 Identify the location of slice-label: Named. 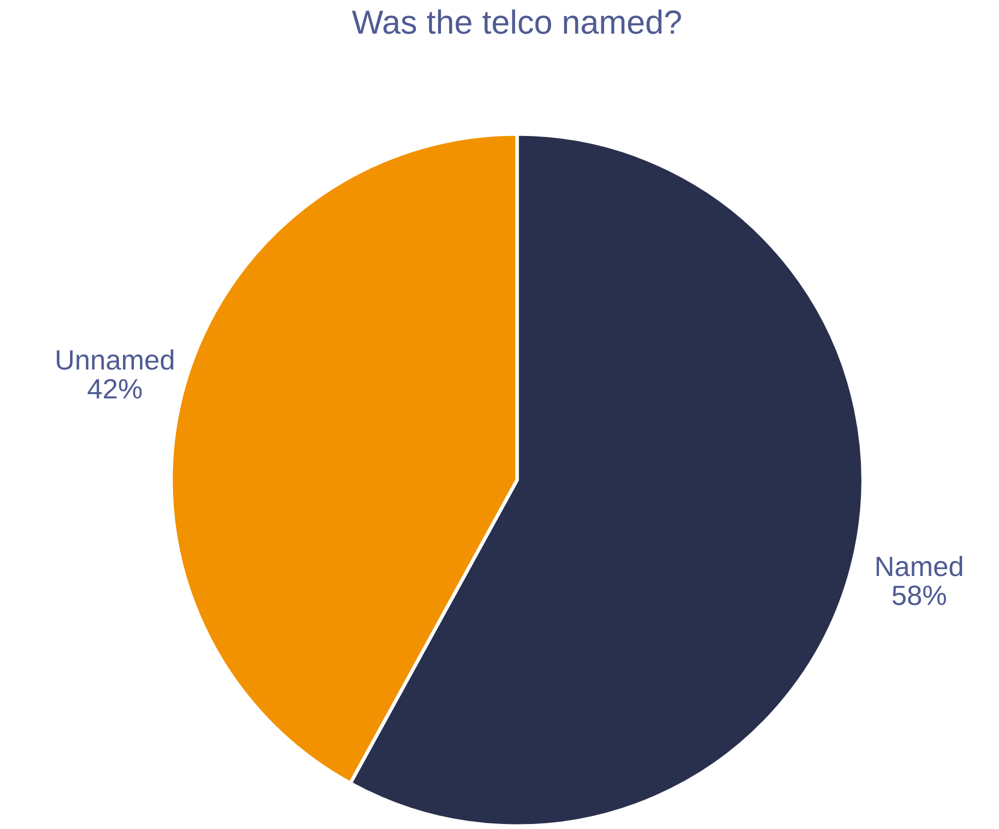
(919, 566).